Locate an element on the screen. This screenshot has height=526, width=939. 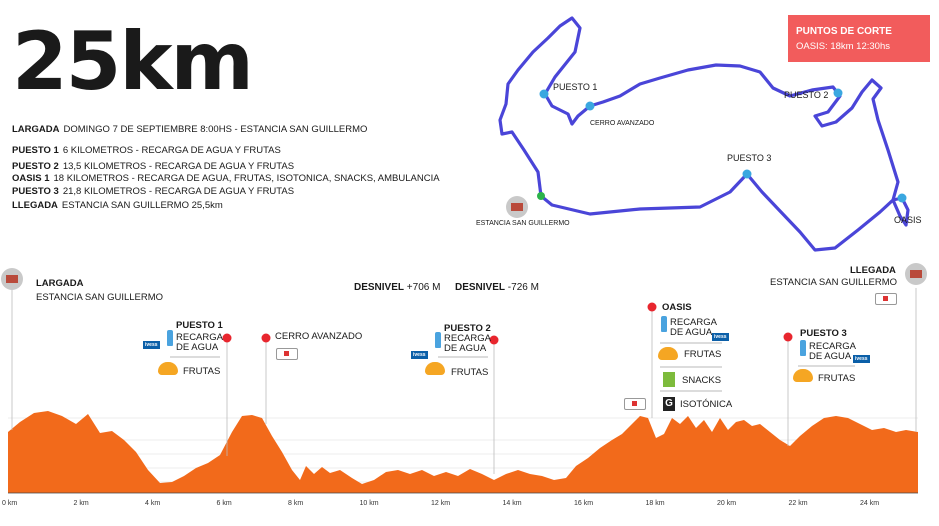
station-name-puesto2: PUESTO 2 is located at coordinates (467, 328).